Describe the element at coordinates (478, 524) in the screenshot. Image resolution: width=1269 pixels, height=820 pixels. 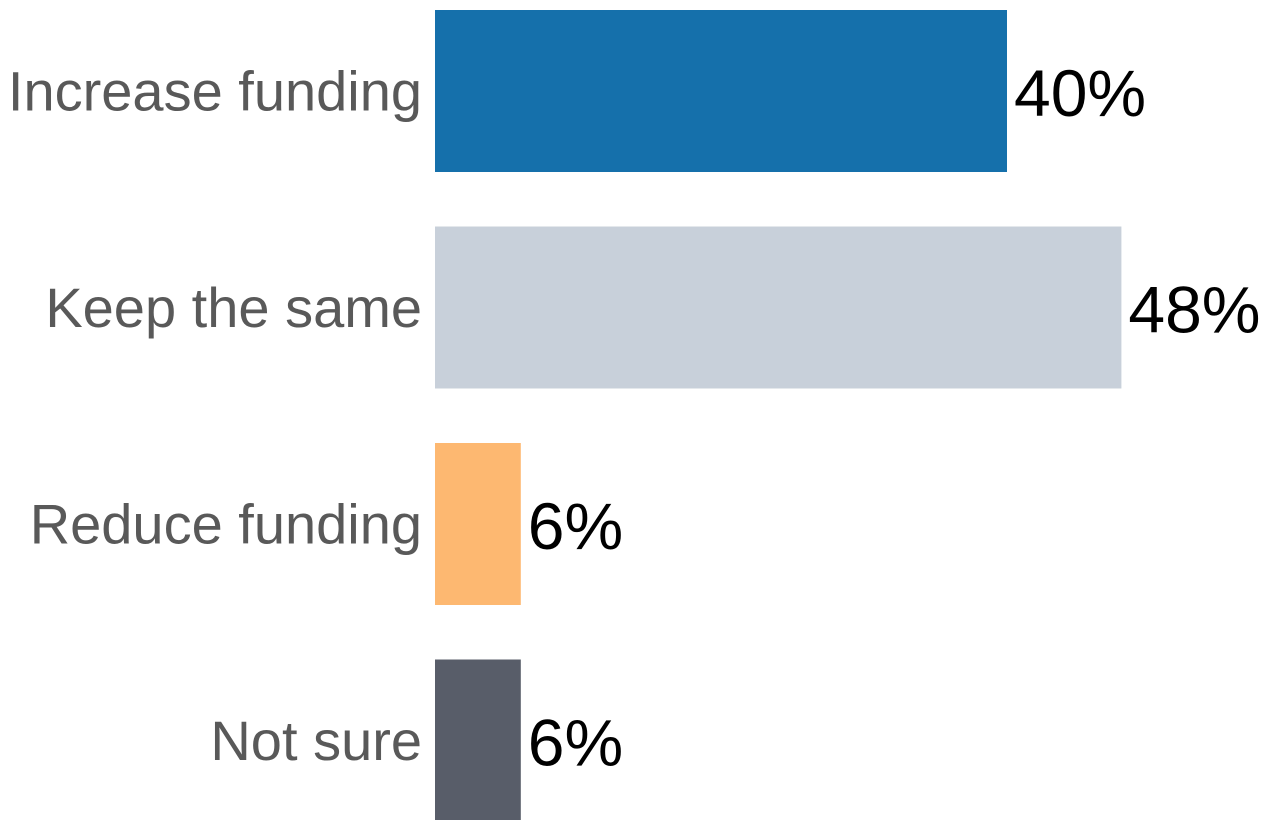
I see `bar-reduce-funding` at that location.